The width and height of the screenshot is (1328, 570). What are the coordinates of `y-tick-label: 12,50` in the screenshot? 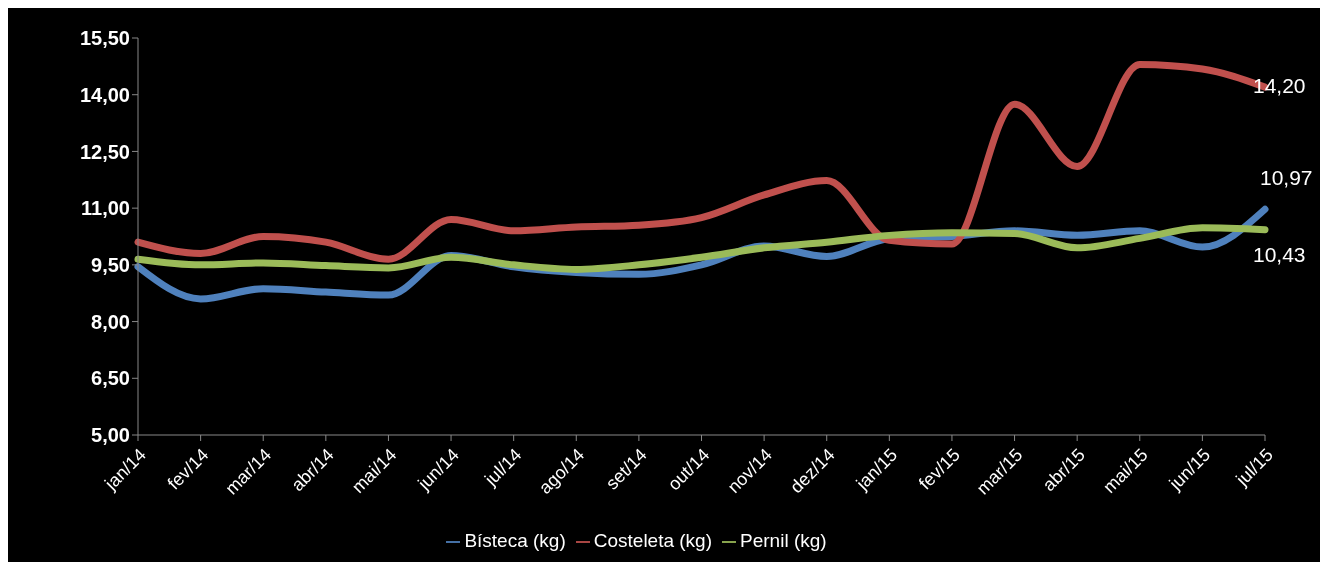 It's located at (104, 151).